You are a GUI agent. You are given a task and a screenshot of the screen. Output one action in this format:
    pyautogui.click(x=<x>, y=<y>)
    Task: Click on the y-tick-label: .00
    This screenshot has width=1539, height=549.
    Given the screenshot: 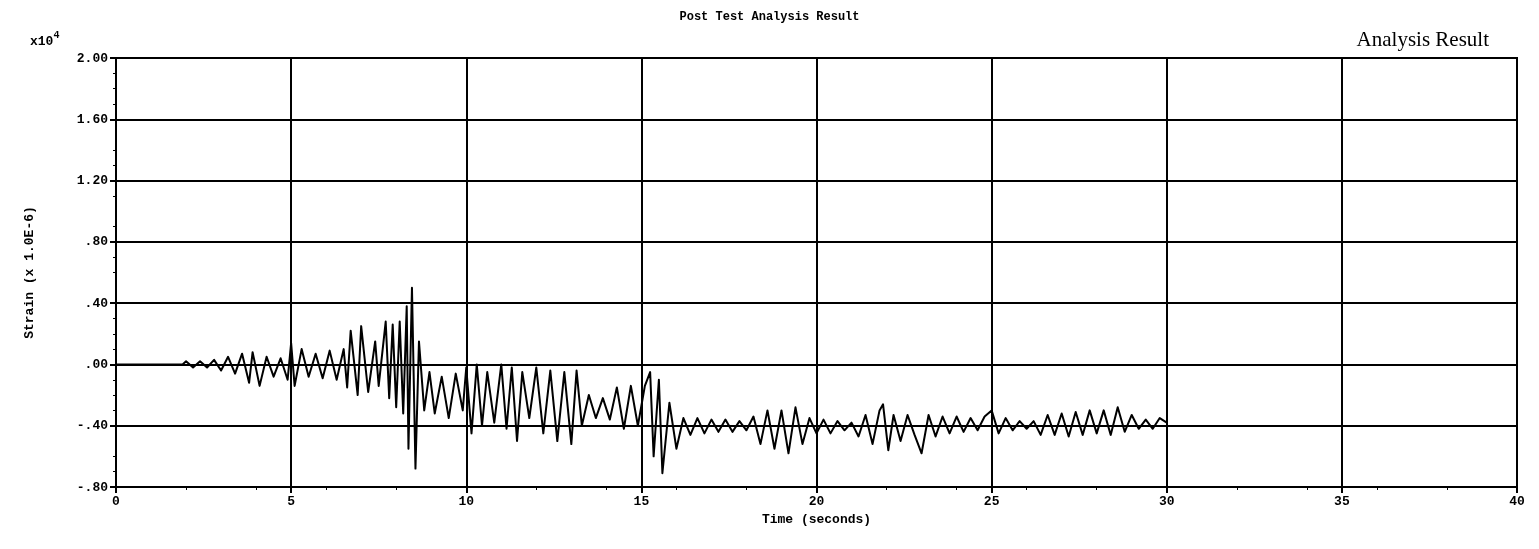 What is the action you would take?
    pyautogui.click(x=96, y=364)
    